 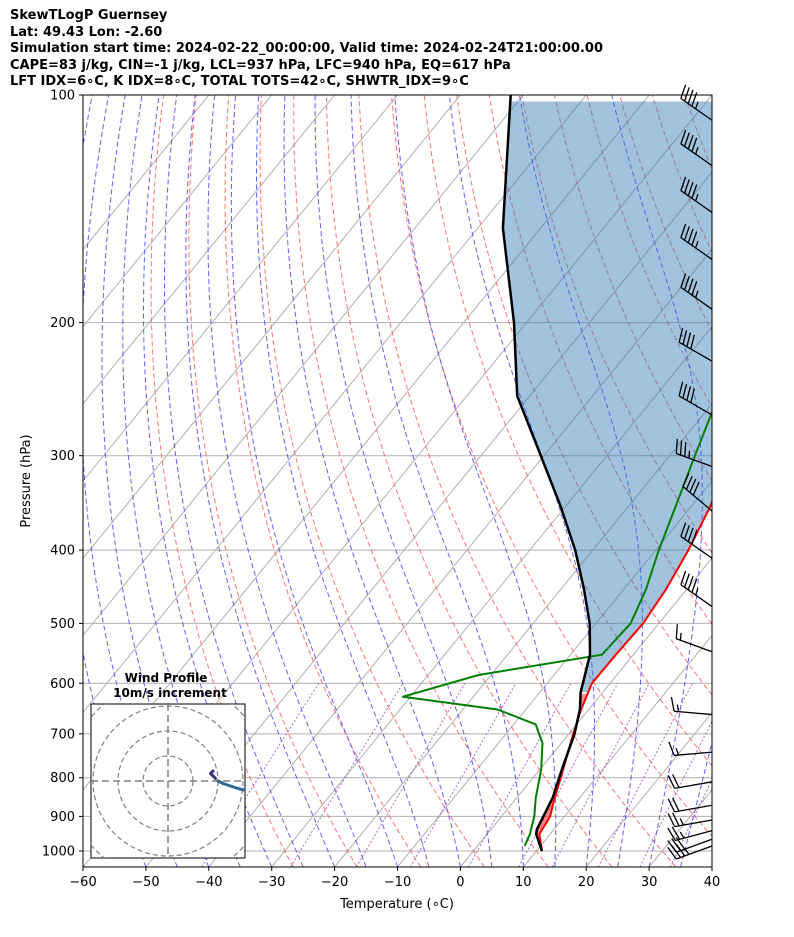 What do you see at coordinates (62, 778) in the screenshot?
I see `y-tick-label: 800` at bounding box center [62, 778].